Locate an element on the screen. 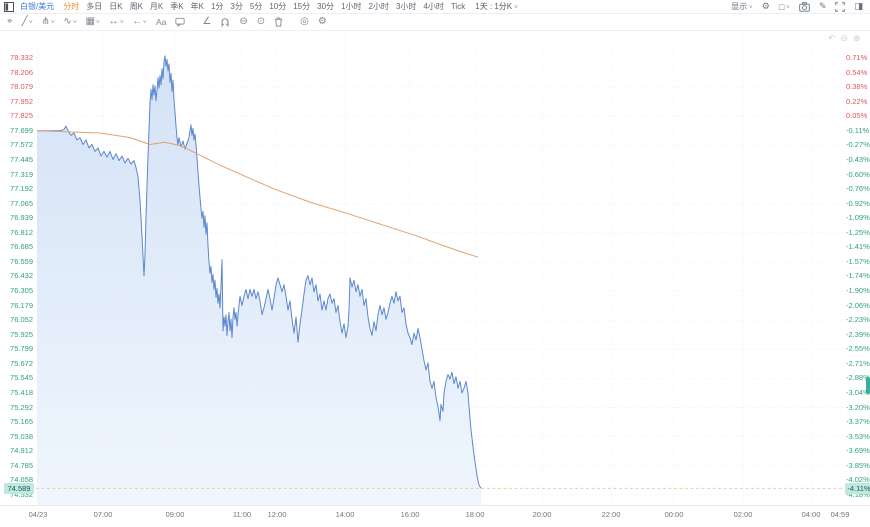  percent-axis-label: -1.41% is located at coordinates (858, 247).